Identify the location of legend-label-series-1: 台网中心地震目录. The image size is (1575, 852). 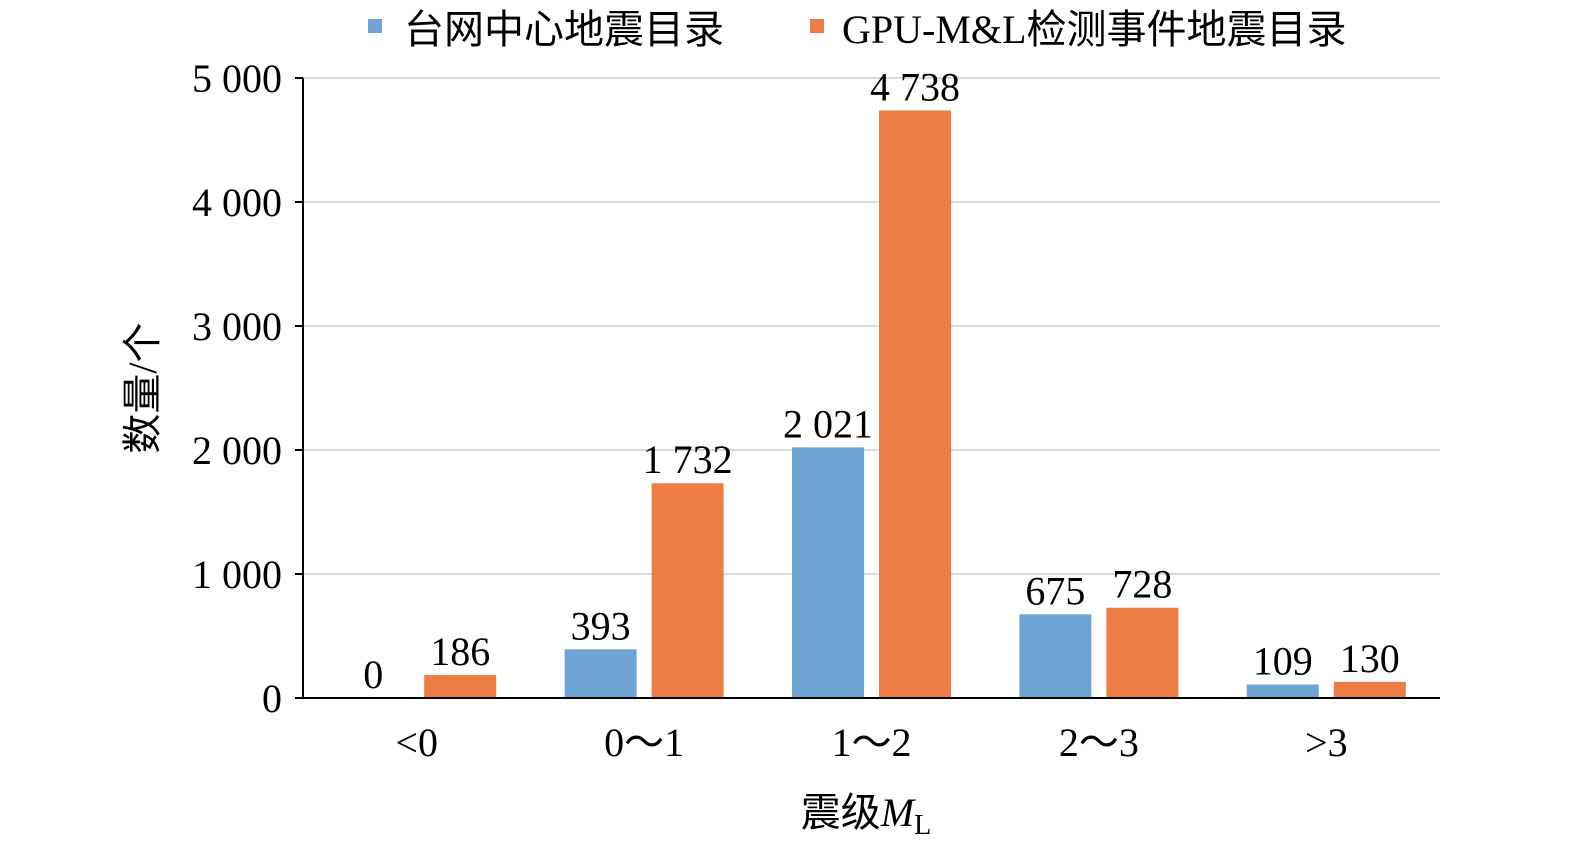
(564, 29).